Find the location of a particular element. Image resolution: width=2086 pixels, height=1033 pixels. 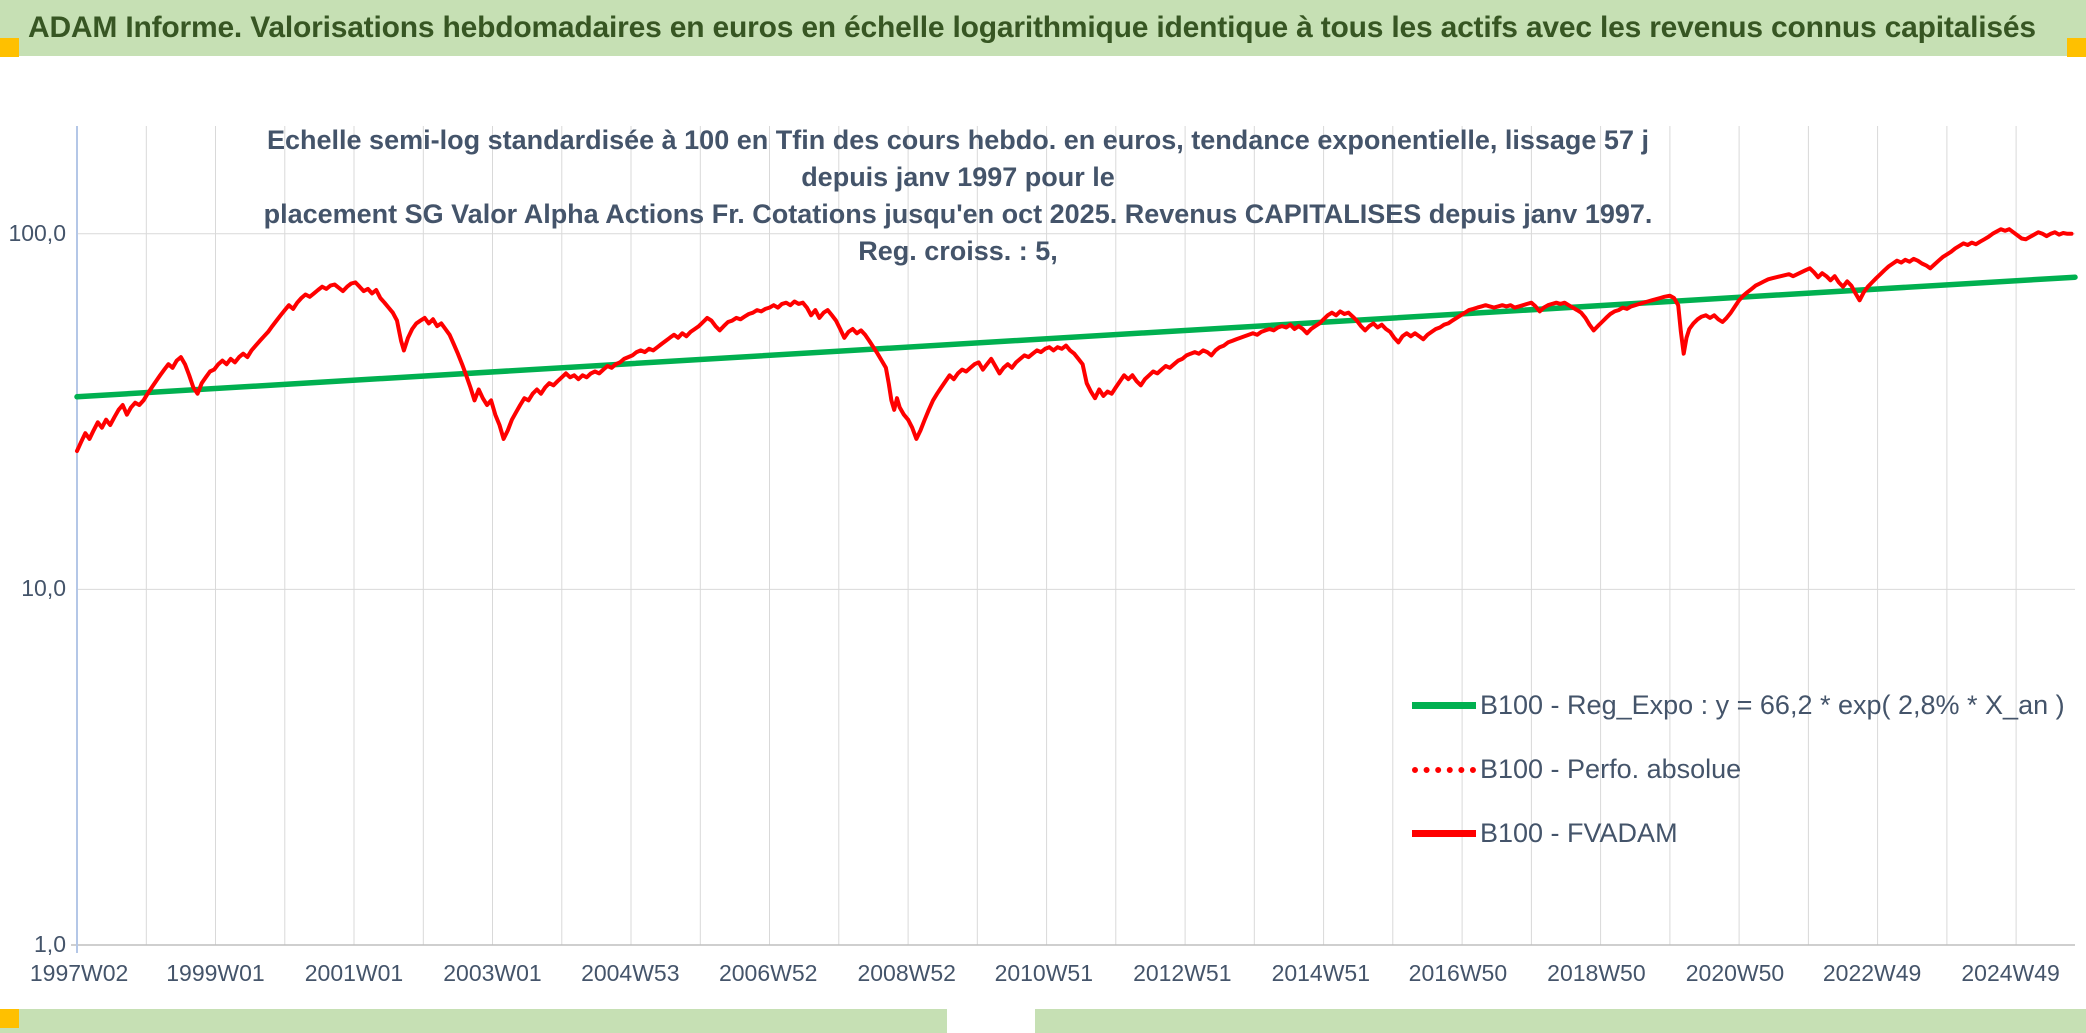

legend-item: B100 - Perfo. absolue is located at coordinates (1738, 769).